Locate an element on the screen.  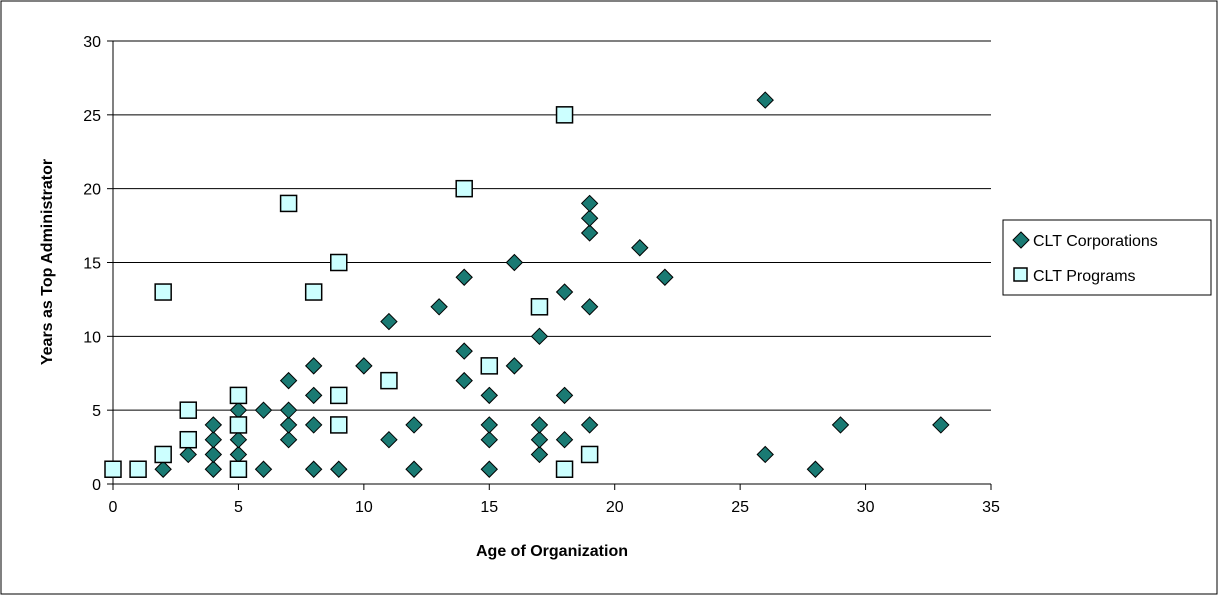
y-axis-title: Years as Top Administrator is located at coordinates (47, 262).